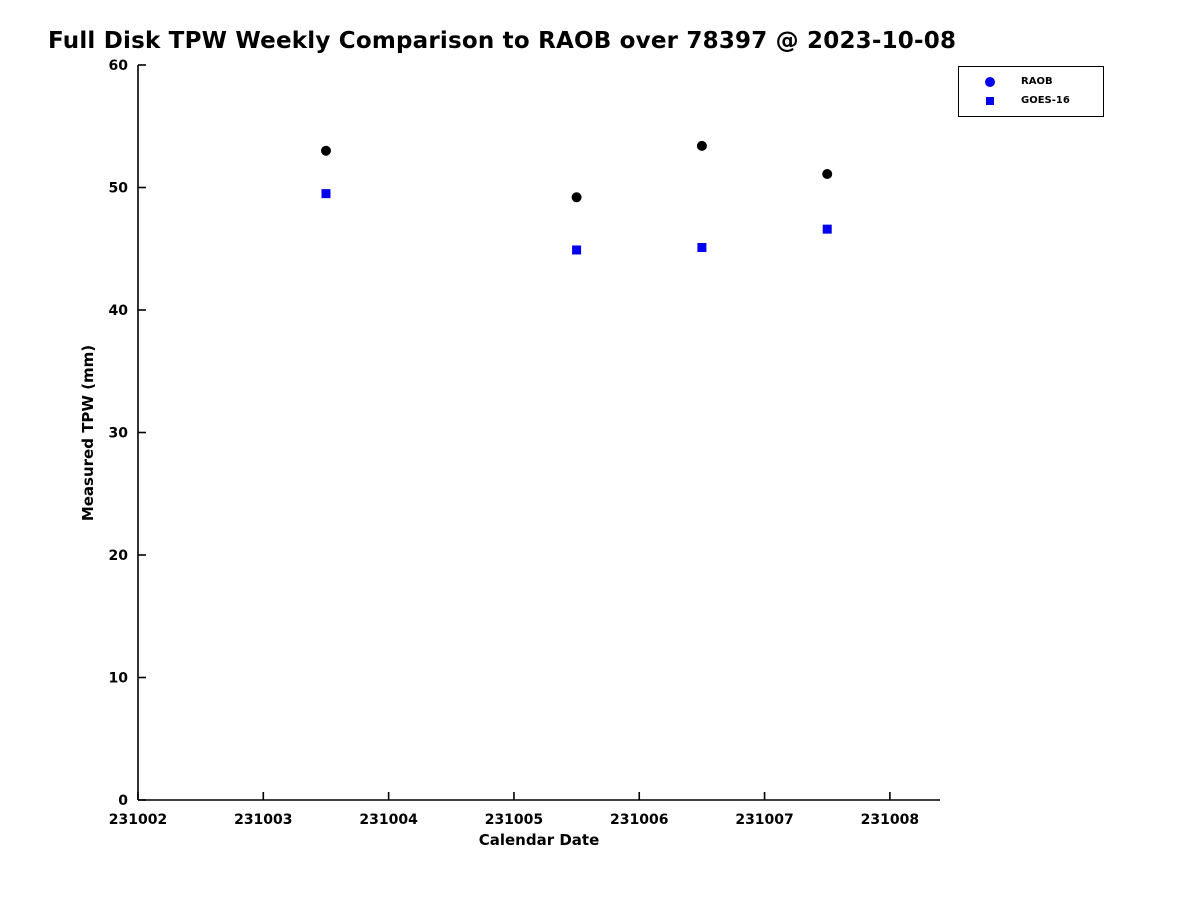 The image size is (1200, 900). Describe the element at coordinates (119, 189) in the screenshot. I see `y-tick-label: 50` at that location.